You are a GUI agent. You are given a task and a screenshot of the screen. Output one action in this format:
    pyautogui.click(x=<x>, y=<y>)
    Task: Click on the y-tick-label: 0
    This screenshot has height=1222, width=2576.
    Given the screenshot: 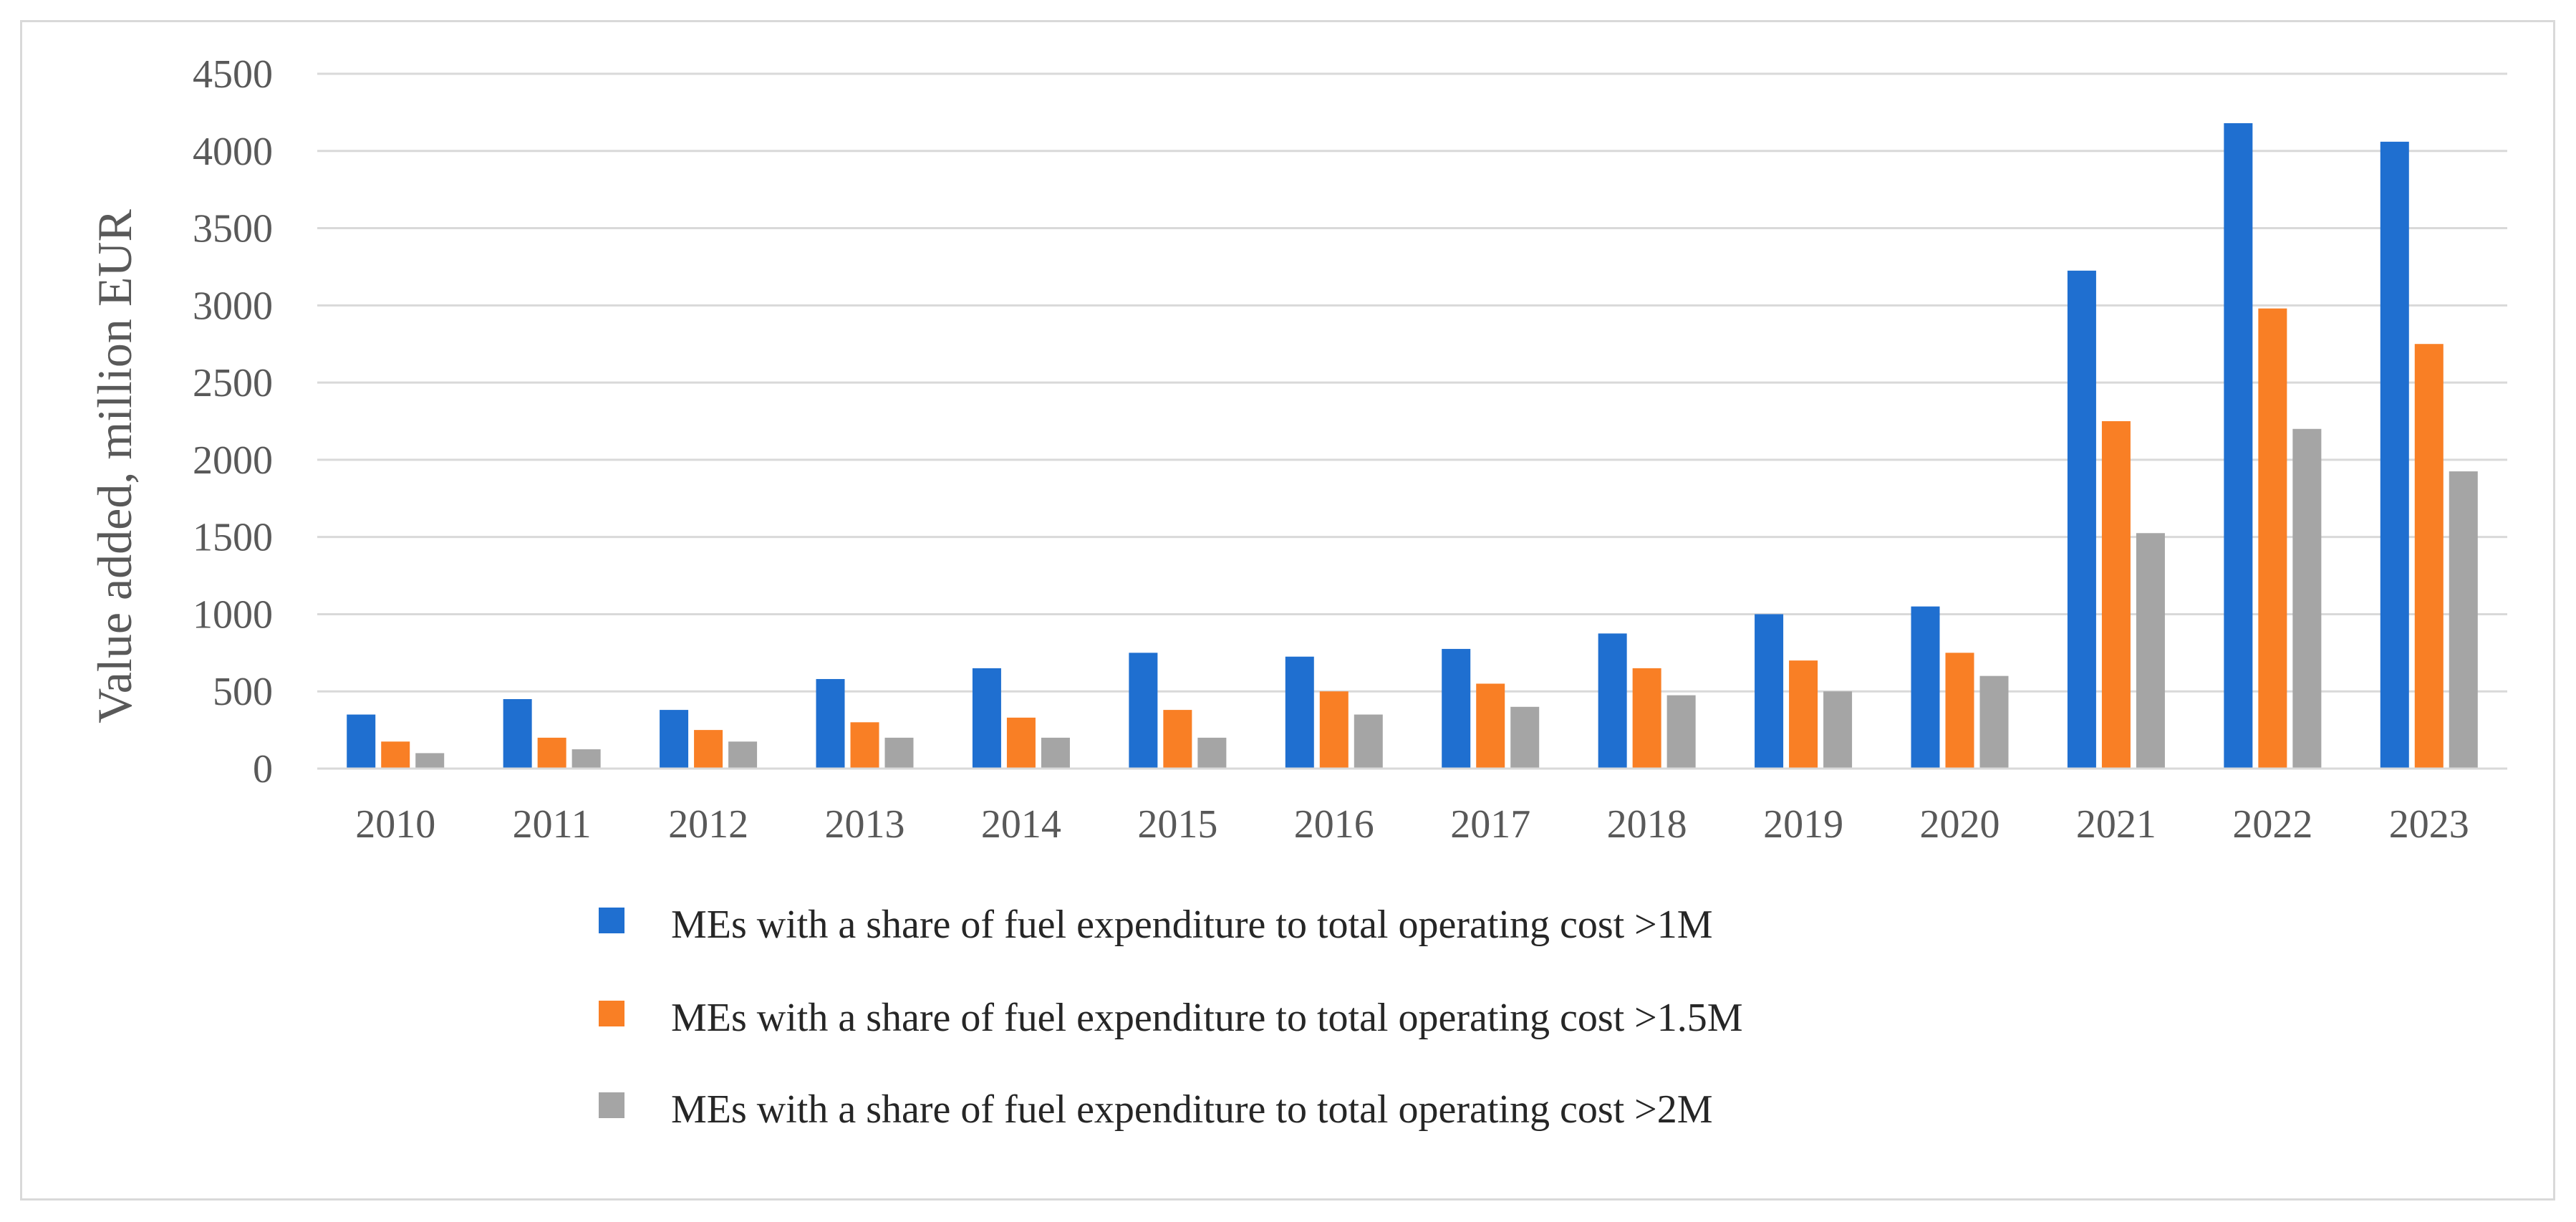 What is the action you would take?
    pyautogui.click(x=263, y=769)
    